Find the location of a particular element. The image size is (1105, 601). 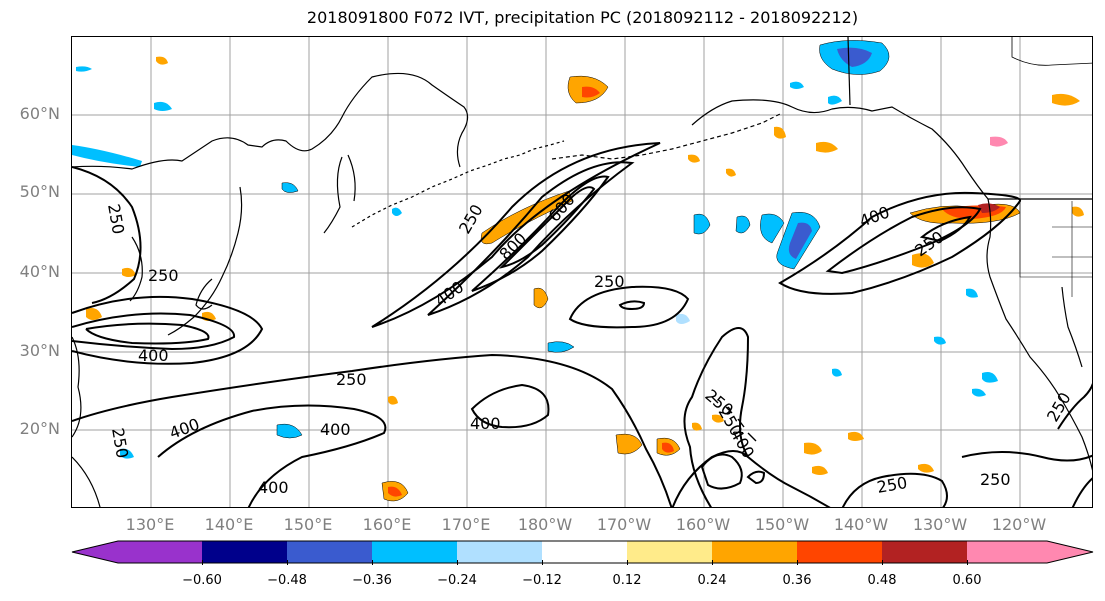

colorbar-tick-label: 0.24 is located at coordinates (712, 580).